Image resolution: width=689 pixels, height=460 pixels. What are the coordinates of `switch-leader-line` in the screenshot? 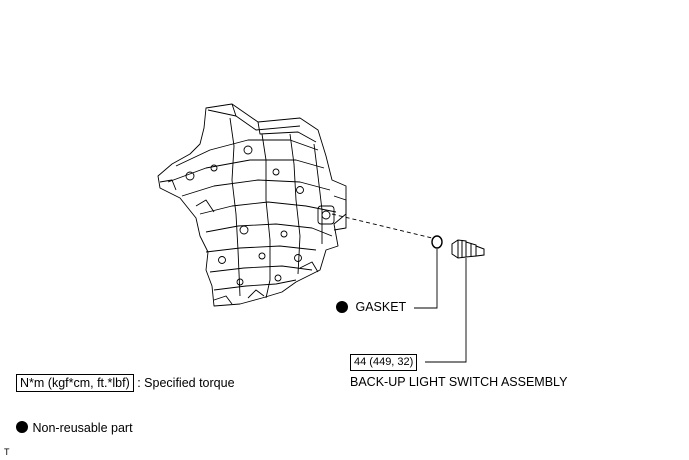 It's located at (446, 310).